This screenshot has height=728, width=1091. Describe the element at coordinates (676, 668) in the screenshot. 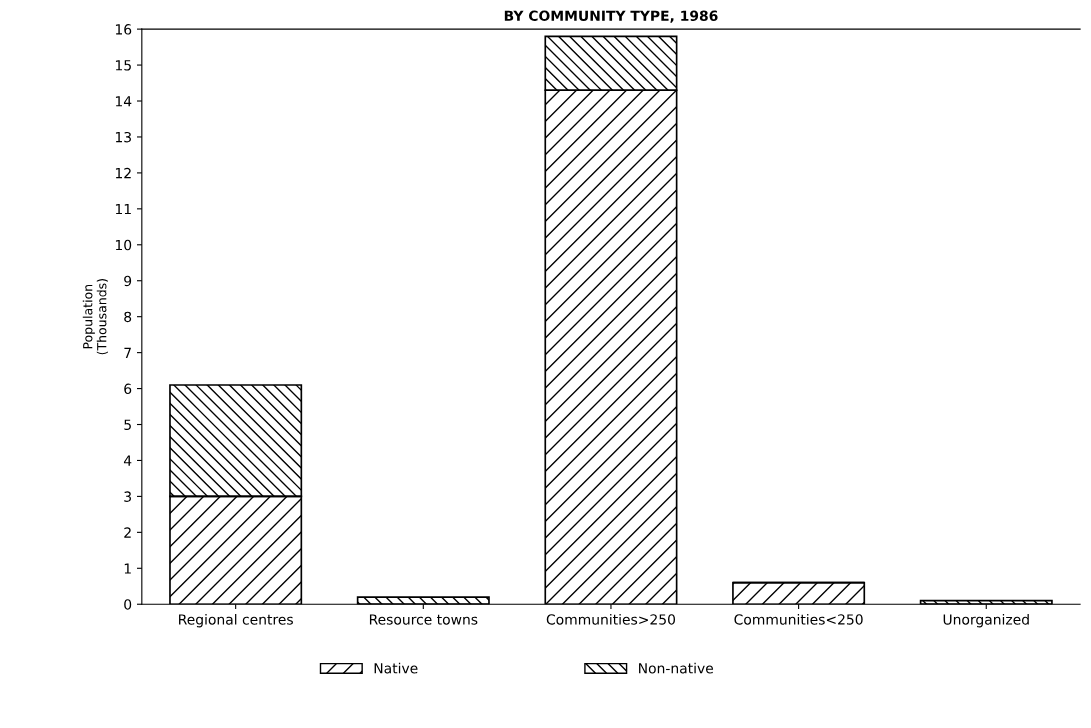

I see `legend-label: Non-native` at that location.